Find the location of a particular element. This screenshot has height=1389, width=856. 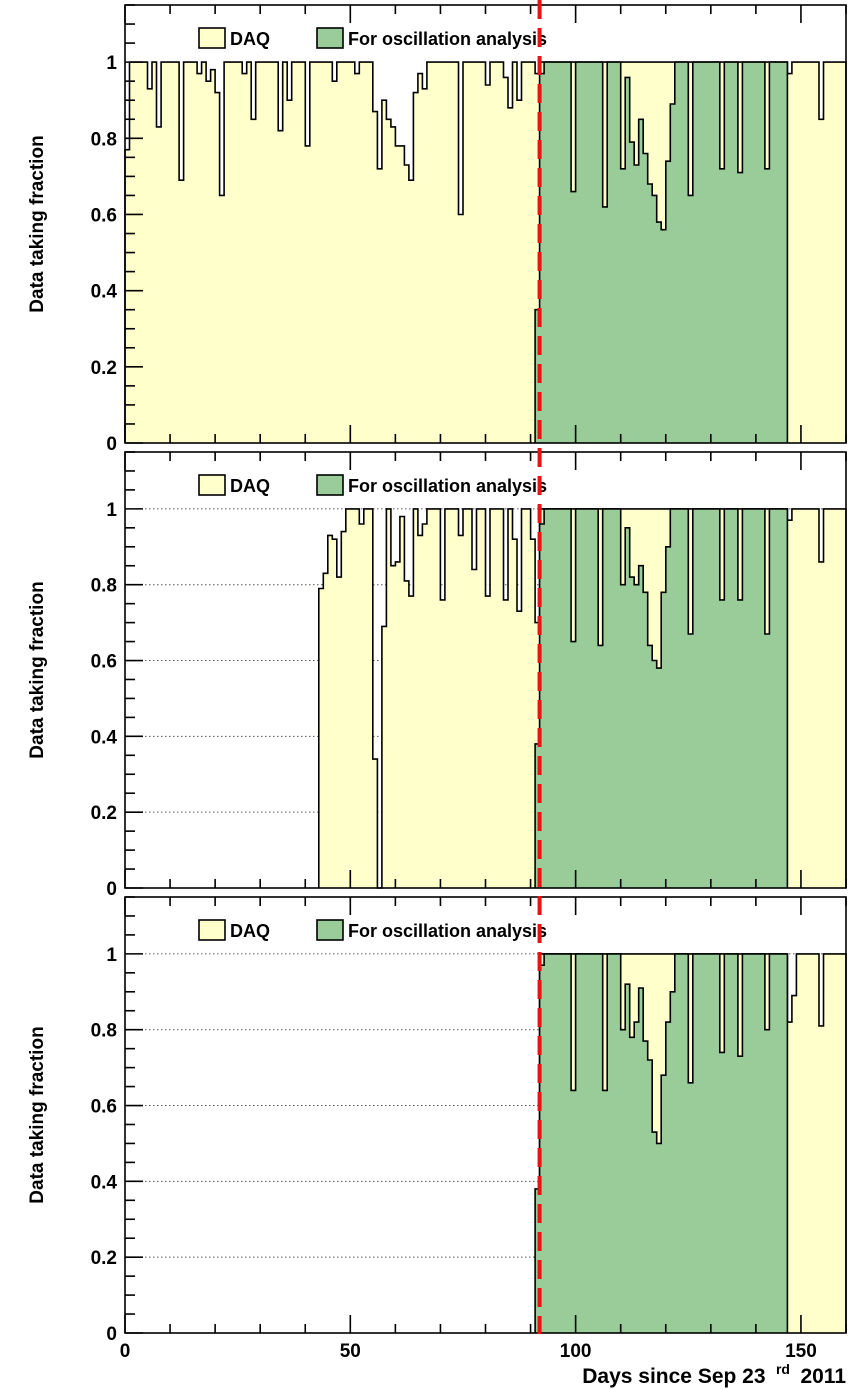

x-axis-title-year: 2011 is located at coordinates (823, 1376).